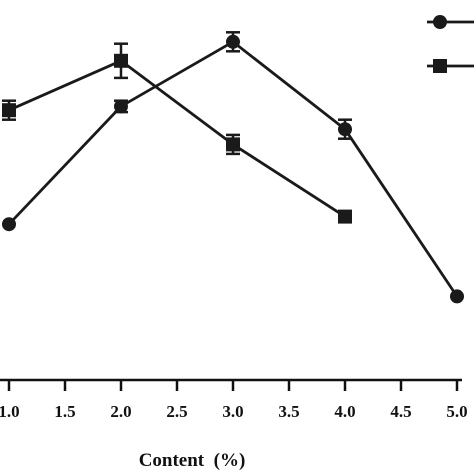 The image size is (474, 474). What do you see at coordinates (10, 411) in the screenshot?
I see `x-tick-label: 1.0` at bounding box center [10, 411].